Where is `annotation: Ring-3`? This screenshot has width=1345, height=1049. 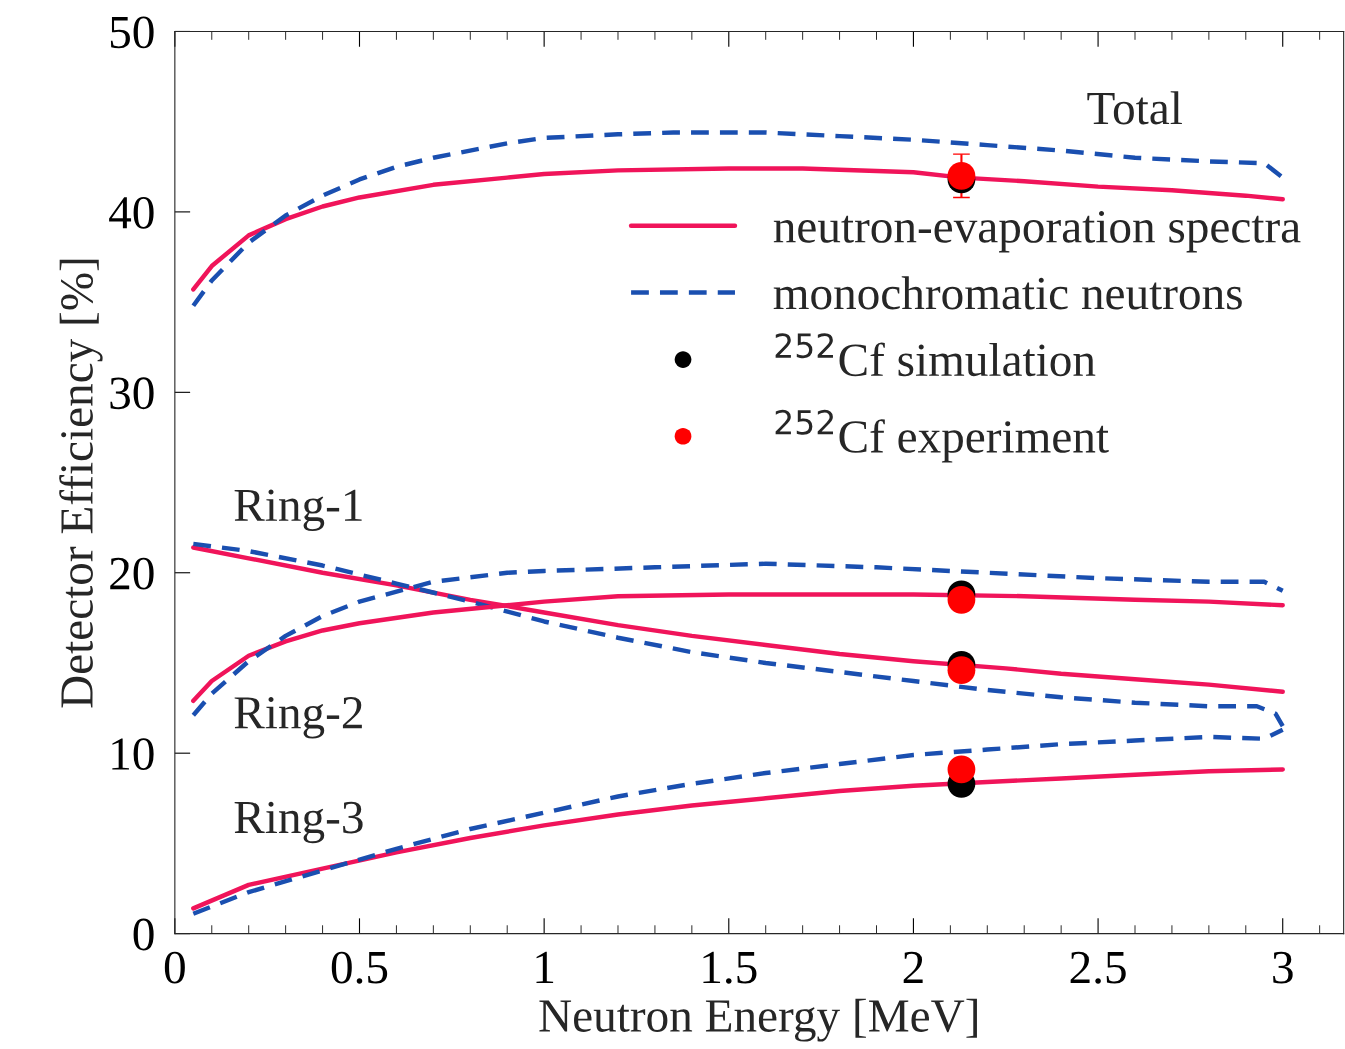
annotation: Ring-3 is located at coordinates (298, 822).